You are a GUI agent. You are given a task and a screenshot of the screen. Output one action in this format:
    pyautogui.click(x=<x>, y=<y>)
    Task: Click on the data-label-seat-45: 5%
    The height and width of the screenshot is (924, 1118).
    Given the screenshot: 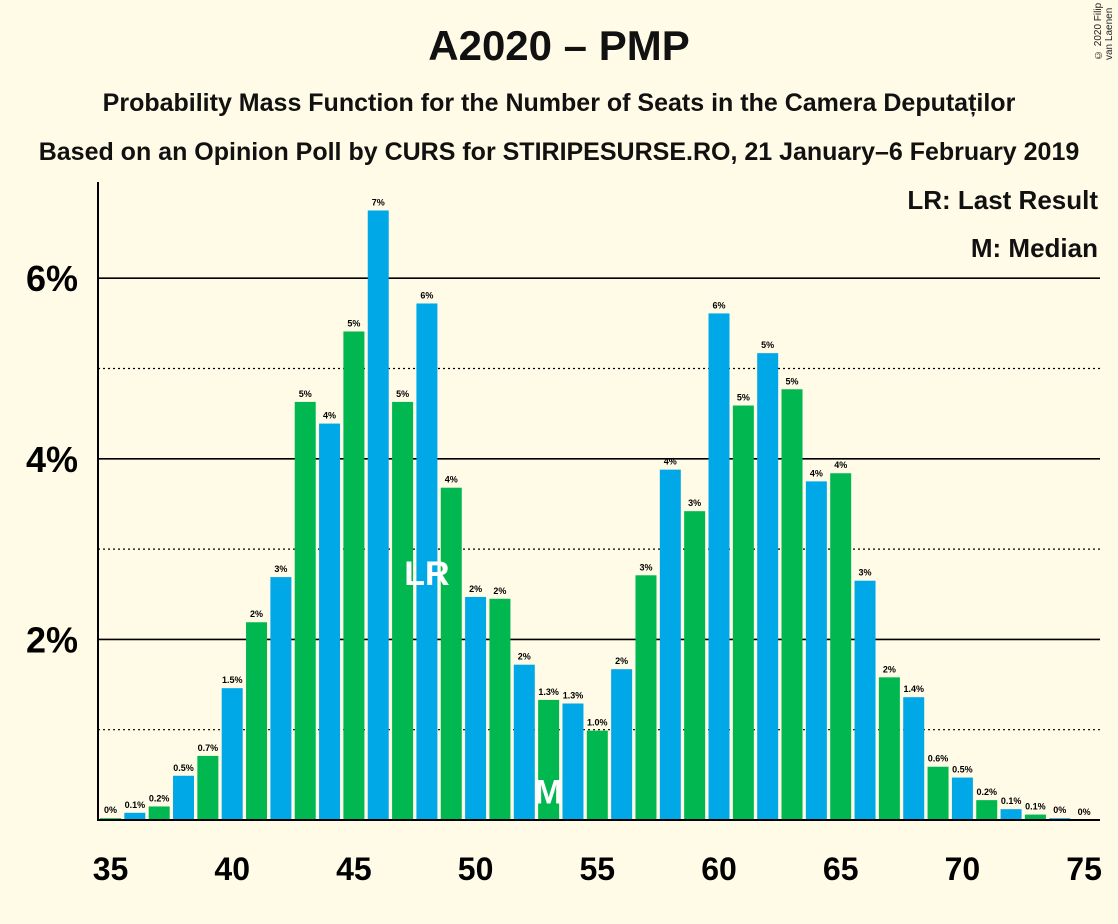 What is the action you would take?
    pyautogui.click(x=353, y=323)
    